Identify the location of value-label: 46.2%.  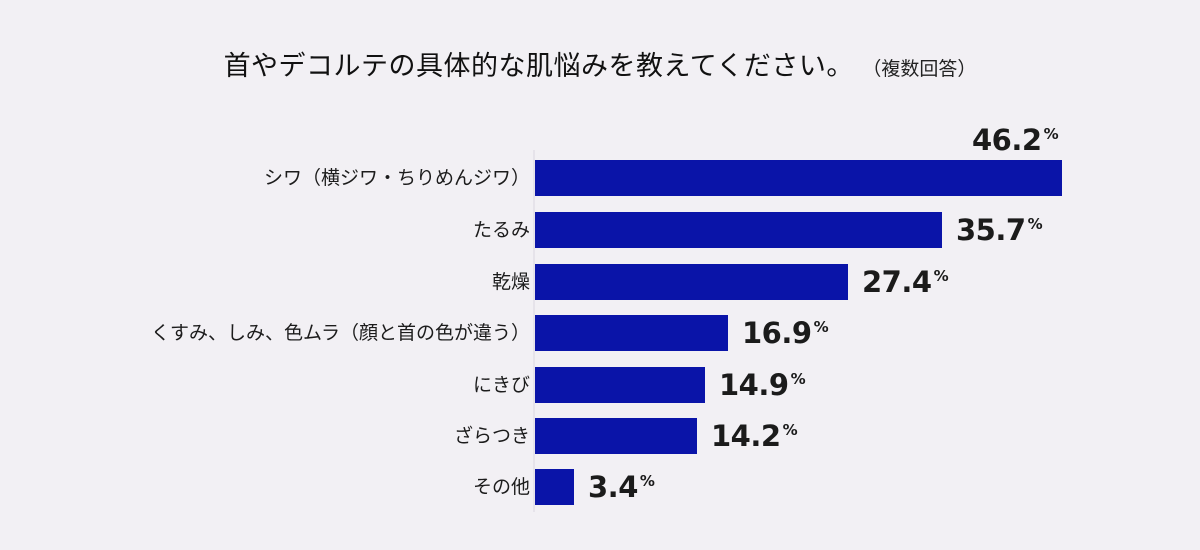
(1015, 140).